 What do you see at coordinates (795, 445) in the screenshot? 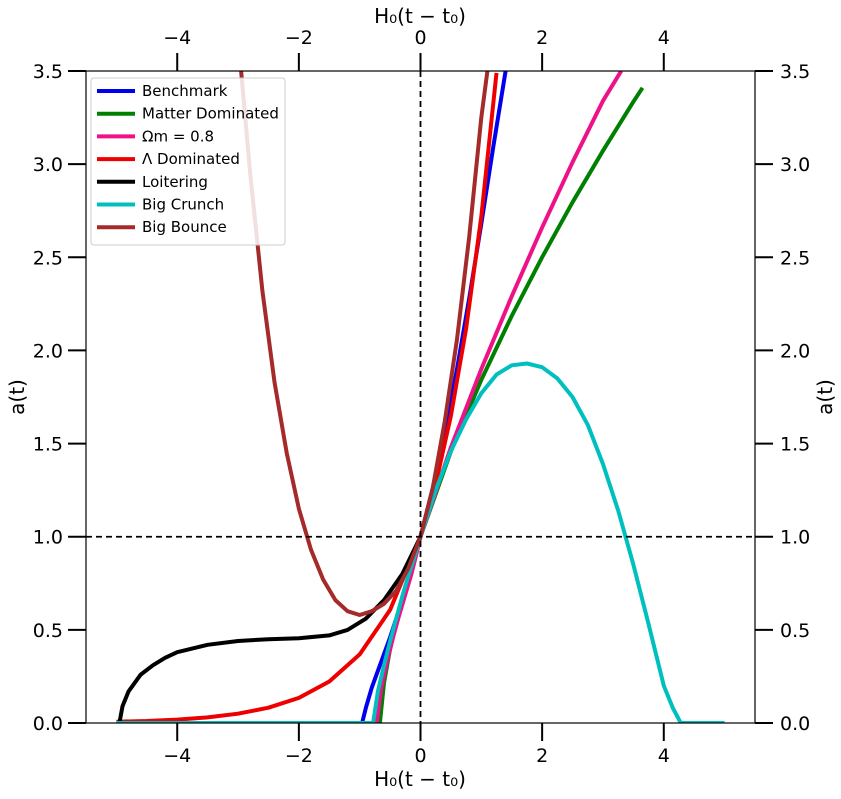
I see `y-tick-label-right: 1.5` at bounding box center [795, 445].